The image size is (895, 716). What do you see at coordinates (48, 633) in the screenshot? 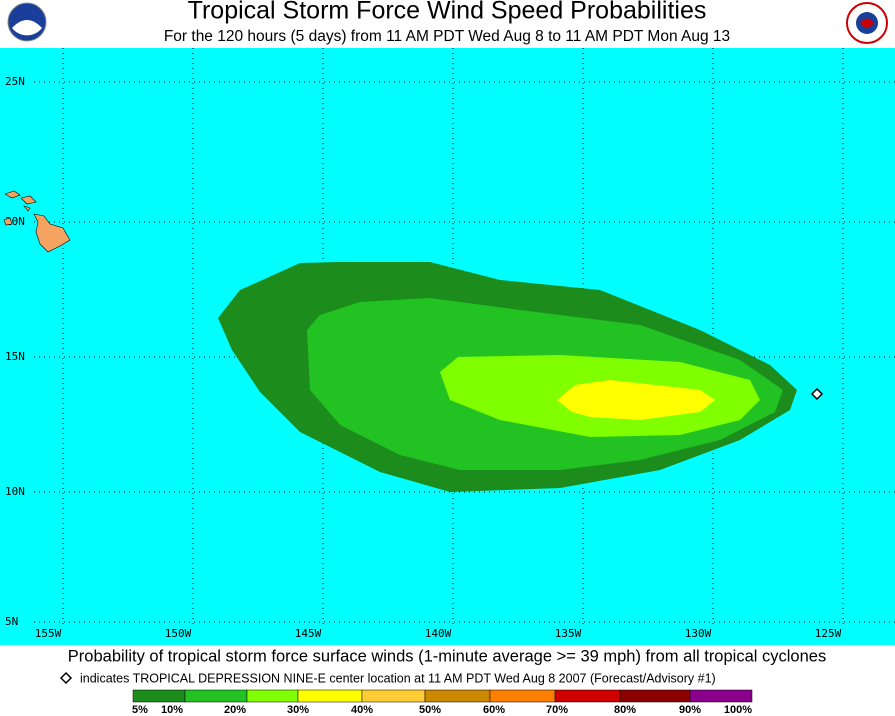
I see `lon-label: 155W` at bounding box center [48, 633].